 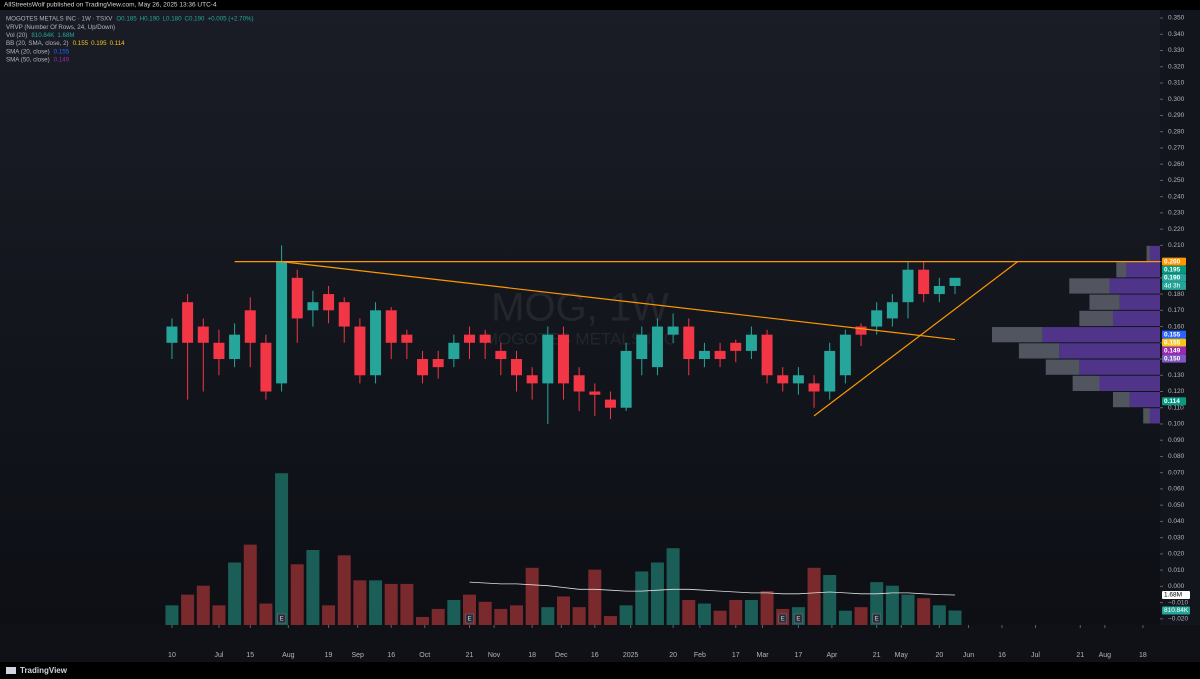 I want to click on x-tick-label: 10, so click(x=172, y=655).